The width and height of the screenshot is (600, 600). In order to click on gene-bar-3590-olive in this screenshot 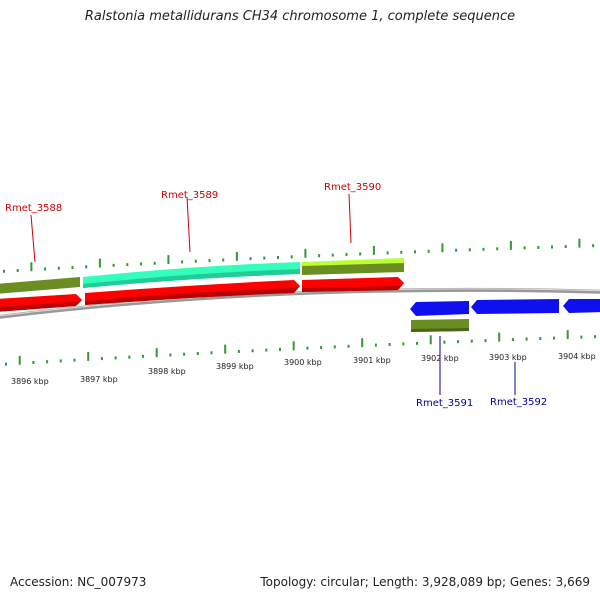, I will do `click(353, 269)`.